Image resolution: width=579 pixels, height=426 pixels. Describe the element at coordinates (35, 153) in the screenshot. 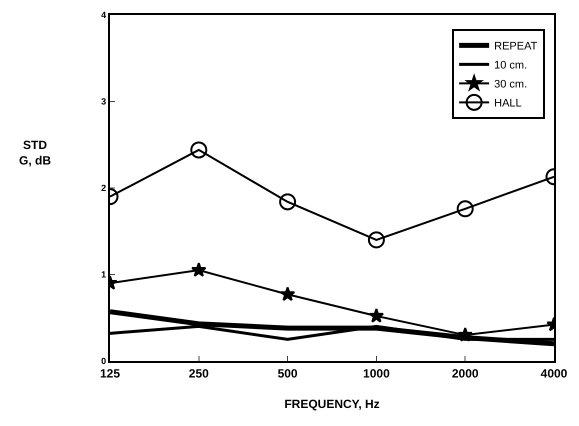

I see `y-axis-title: STD G, dB` at that location.